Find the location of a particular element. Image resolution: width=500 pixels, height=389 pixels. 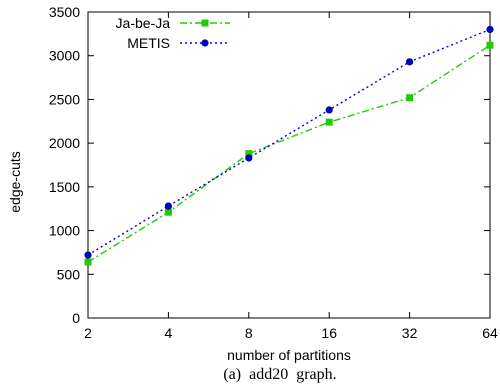

figure-caption: (a) add20 graph. is located at coordinates (279, 374).